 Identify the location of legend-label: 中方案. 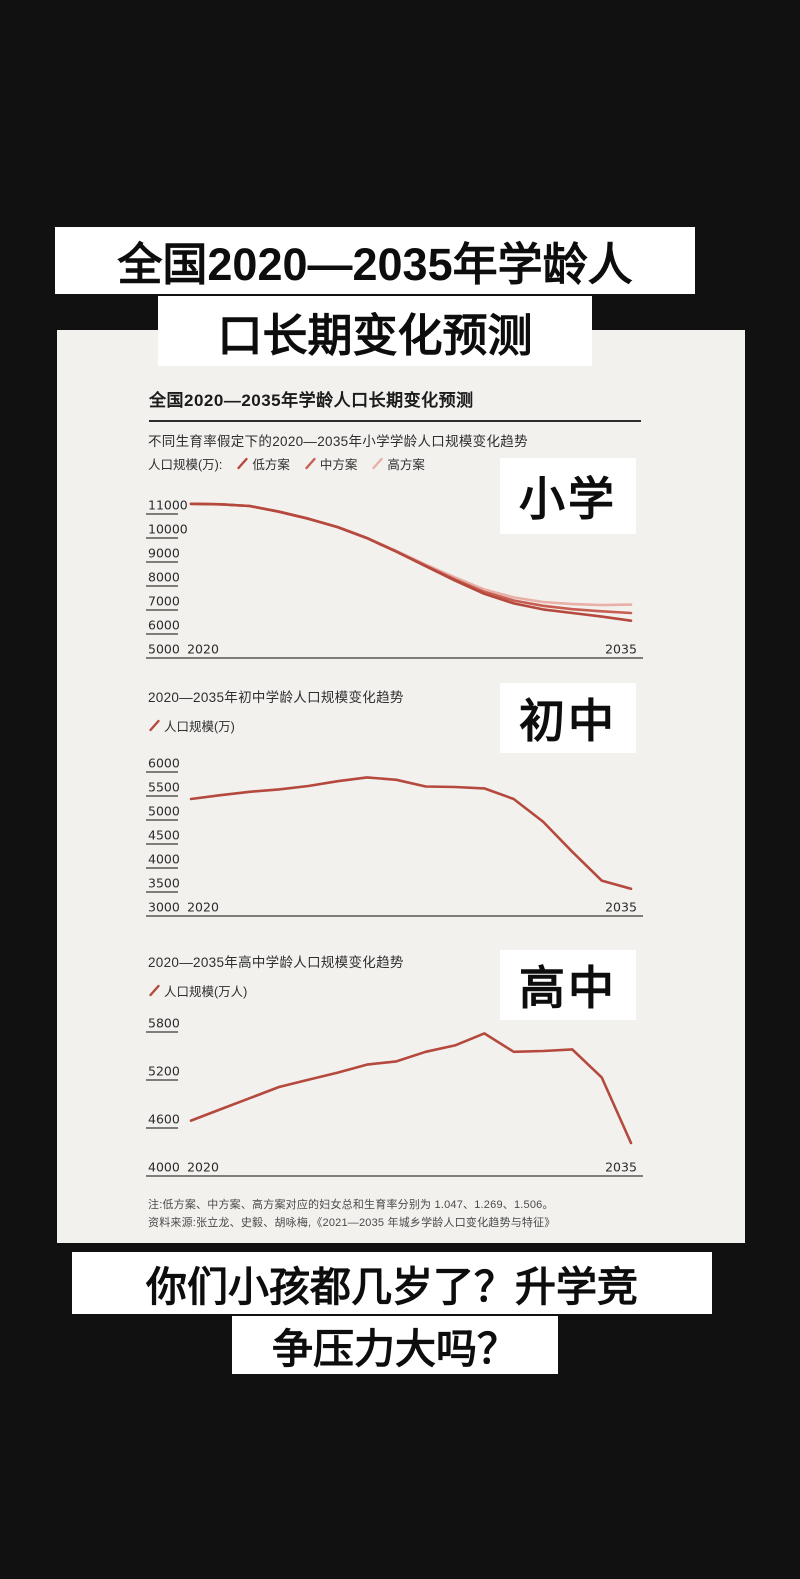
(338, 465).